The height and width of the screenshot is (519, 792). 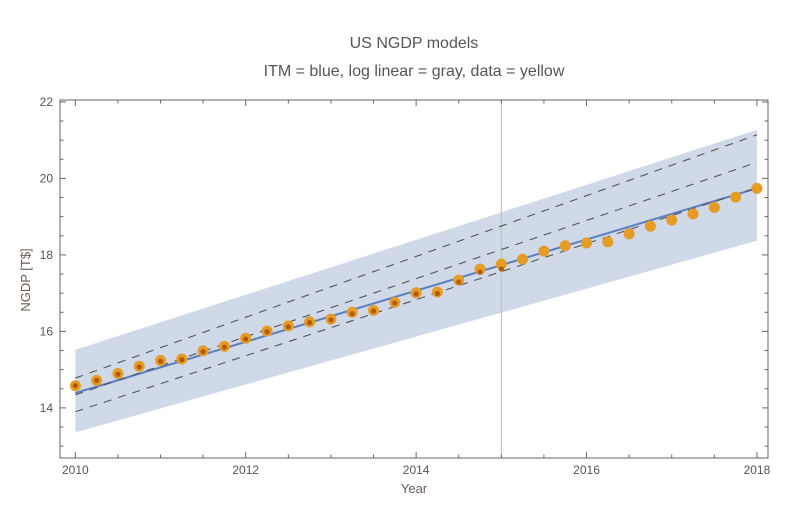 I want to click on x-tick-label: 2014, so click(x=416, y=470).